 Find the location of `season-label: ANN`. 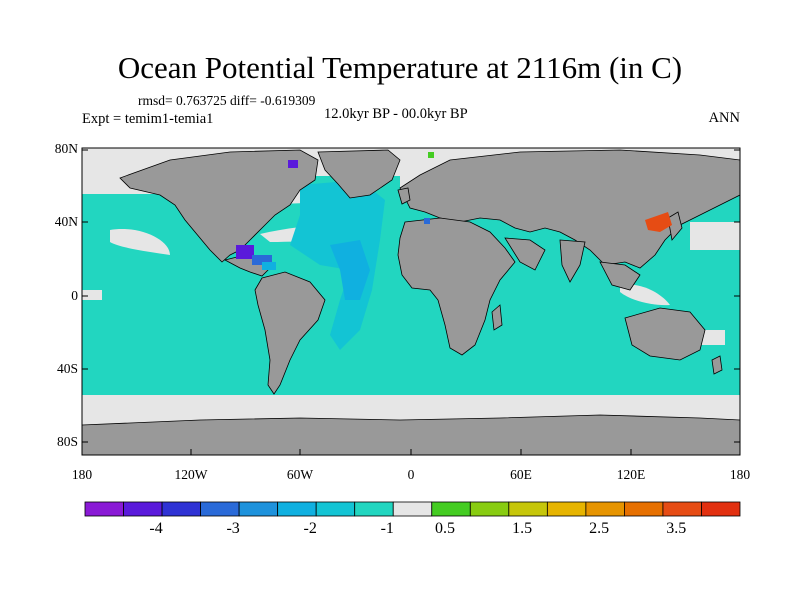

season-label: ANN is located at coordinates (724, 118).